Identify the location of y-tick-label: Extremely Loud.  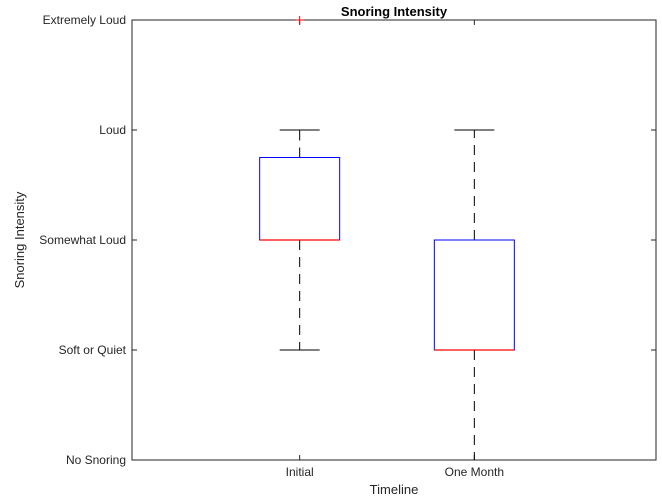
(84, 20).